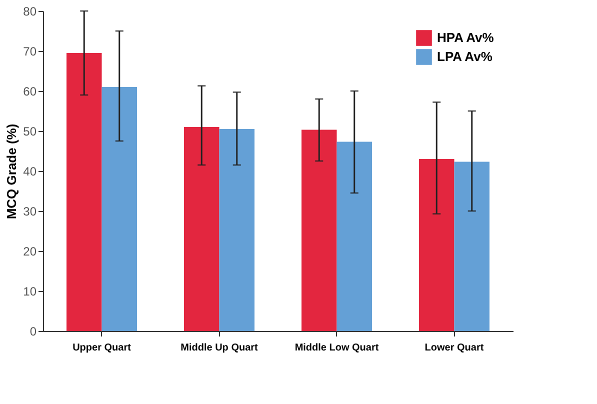 The image size is (597, 404). Describe the element at coordinates (454, 348) in the screenshot. I see `x-tick-label: Lower Quart` at that location.